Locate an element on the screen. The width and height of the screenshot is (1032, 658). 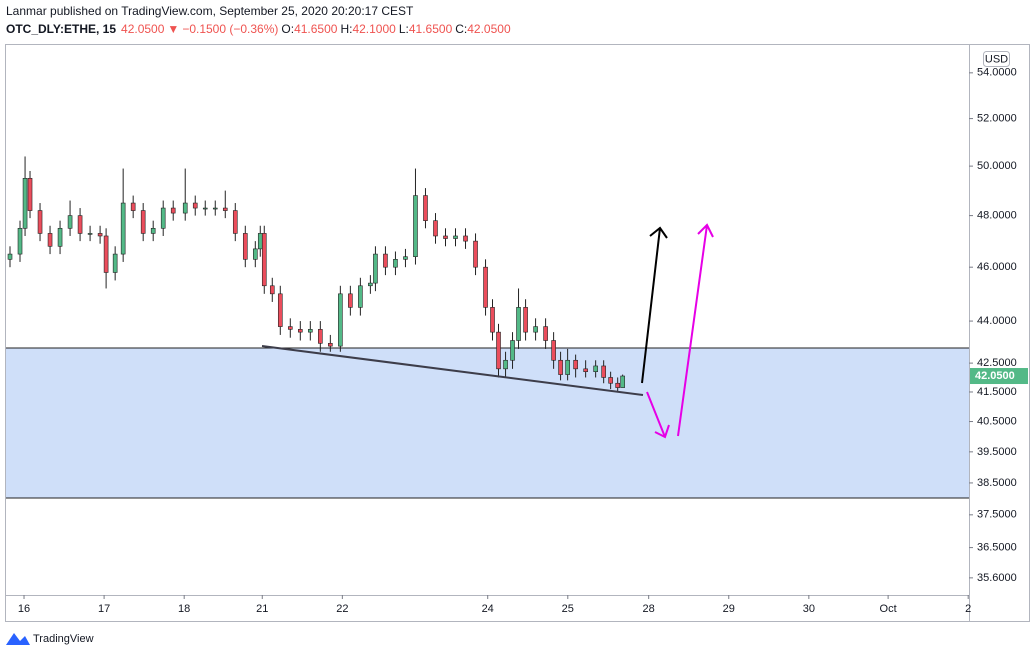
ohlc-label: H: is located at coordinates (346, 29).